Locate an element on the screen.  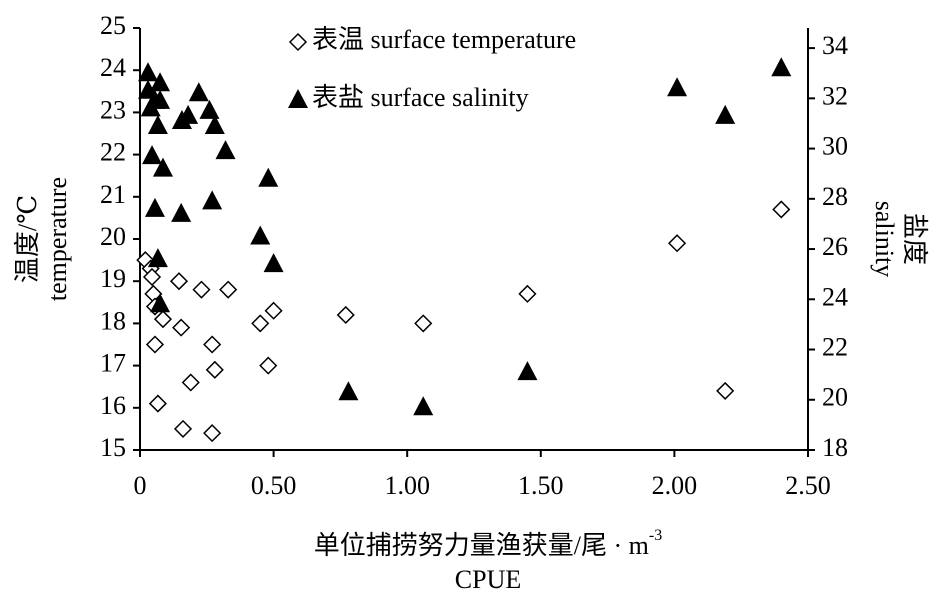
y-tick-label: 25 is located at coordinates (113, 25).